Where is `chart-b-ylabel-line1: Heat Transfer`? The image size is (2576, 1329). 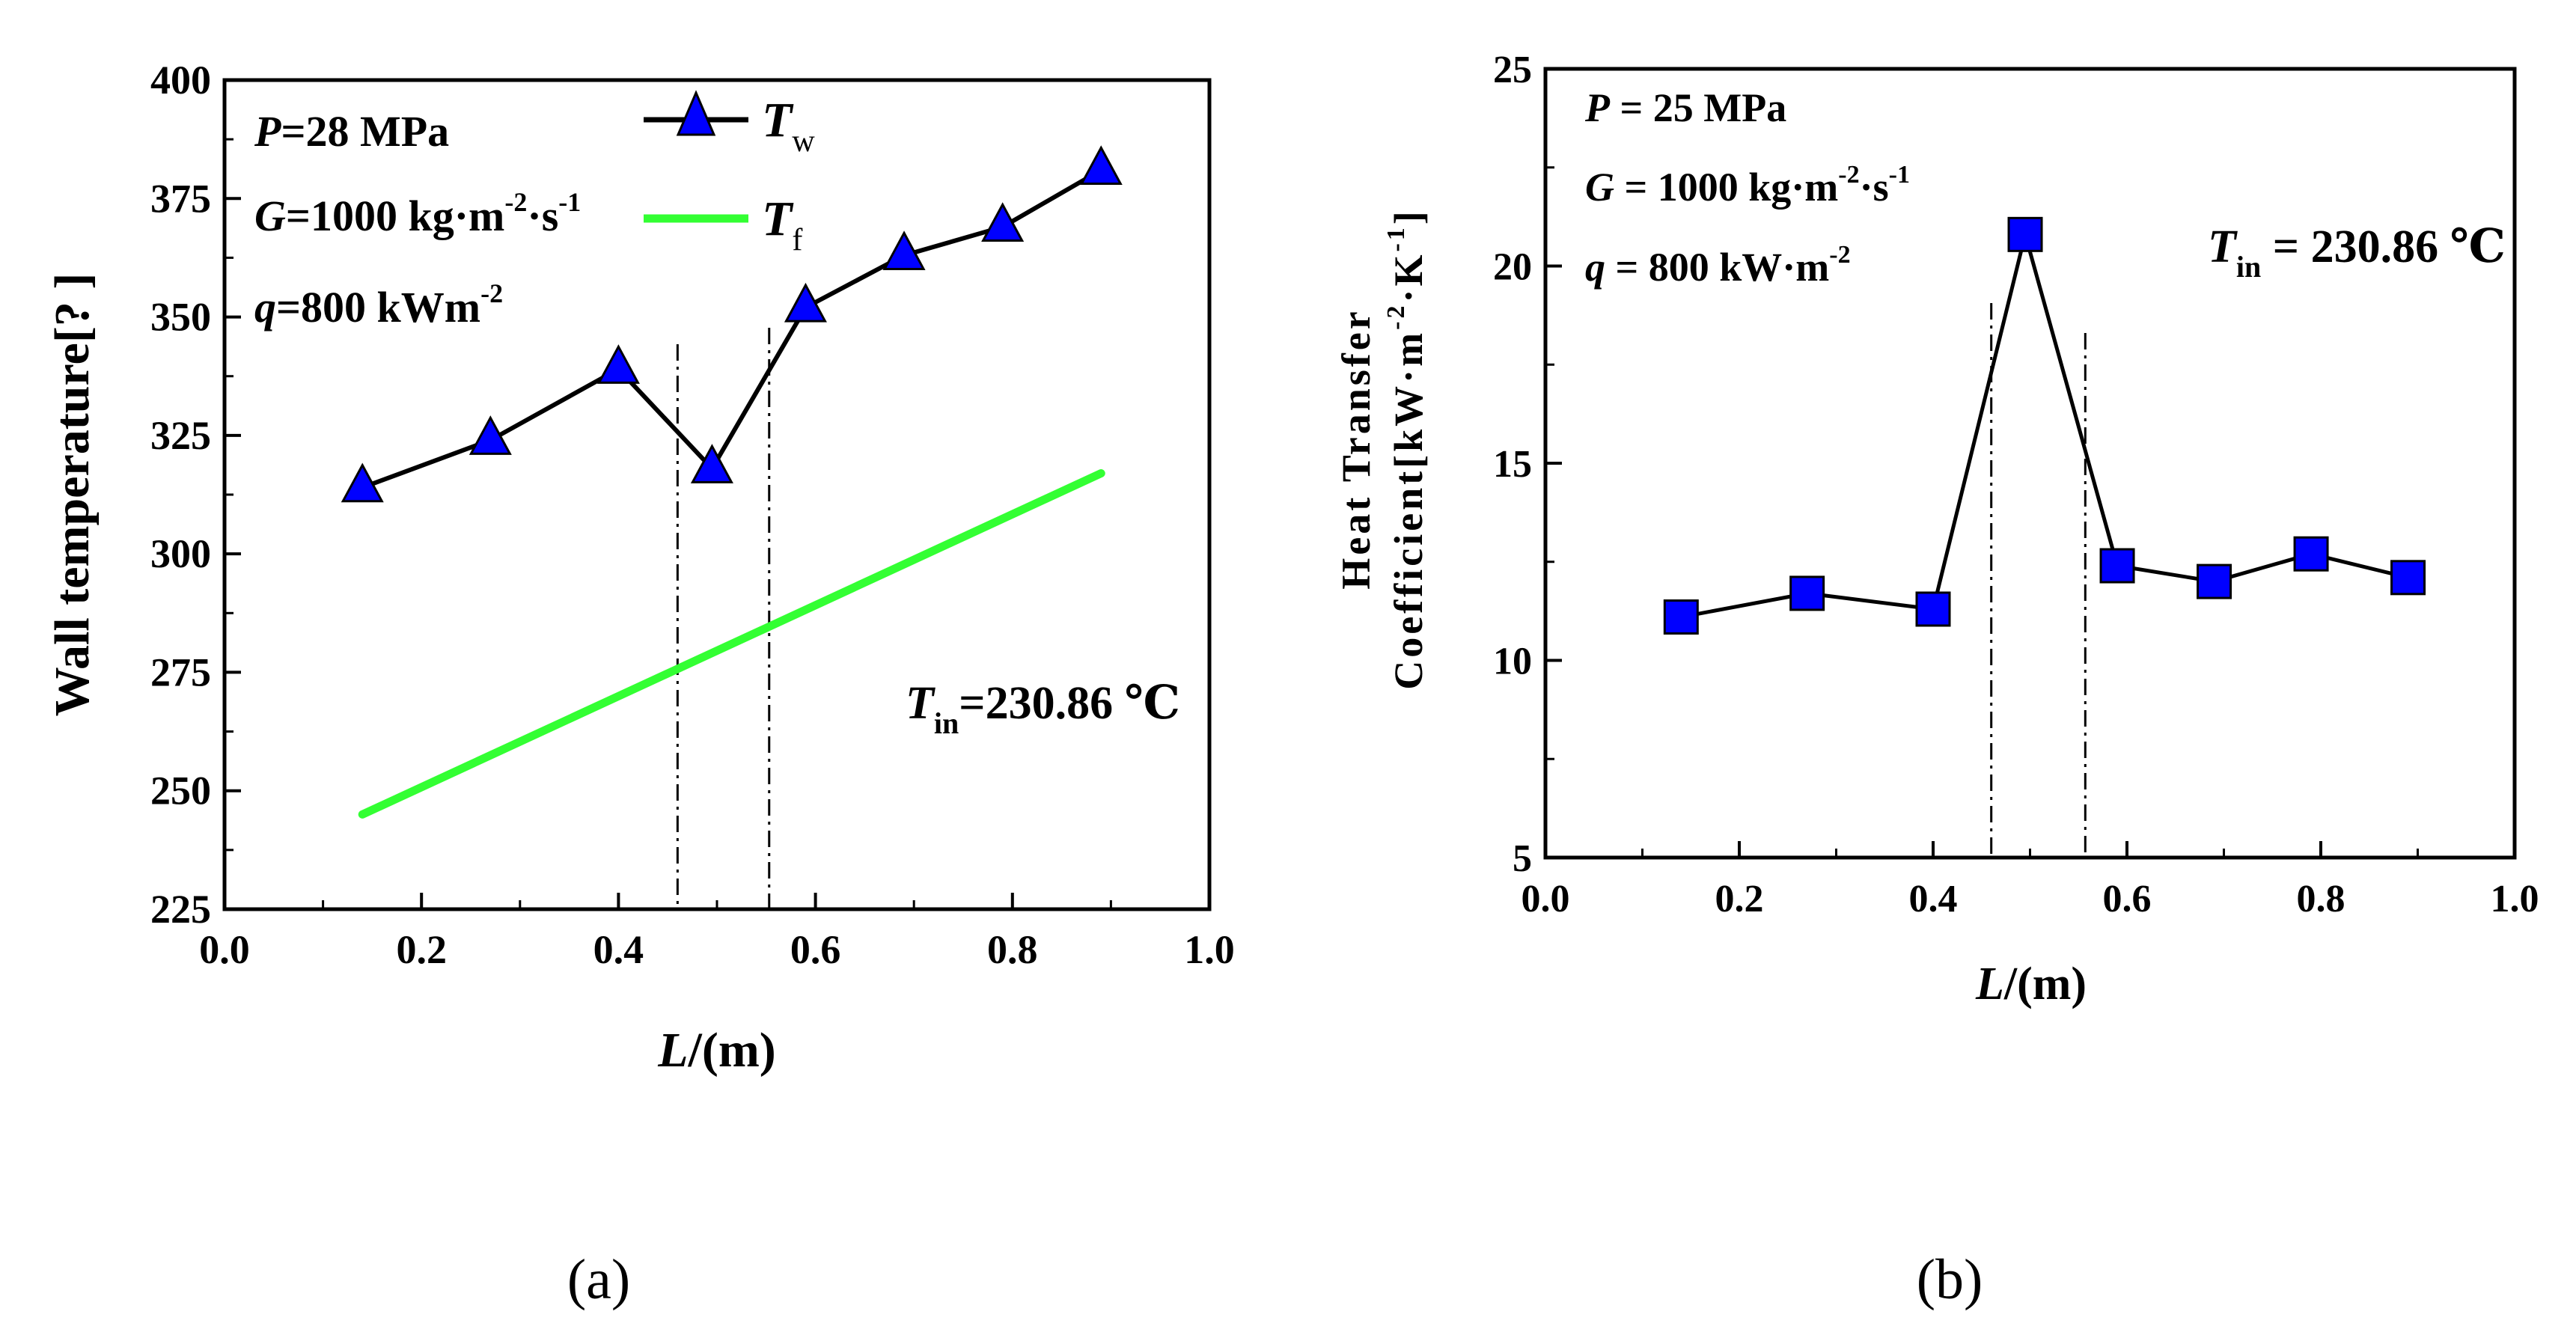 chart-b-ylabel-line1: Heat Transfer is located at coordinates (1356, 449).